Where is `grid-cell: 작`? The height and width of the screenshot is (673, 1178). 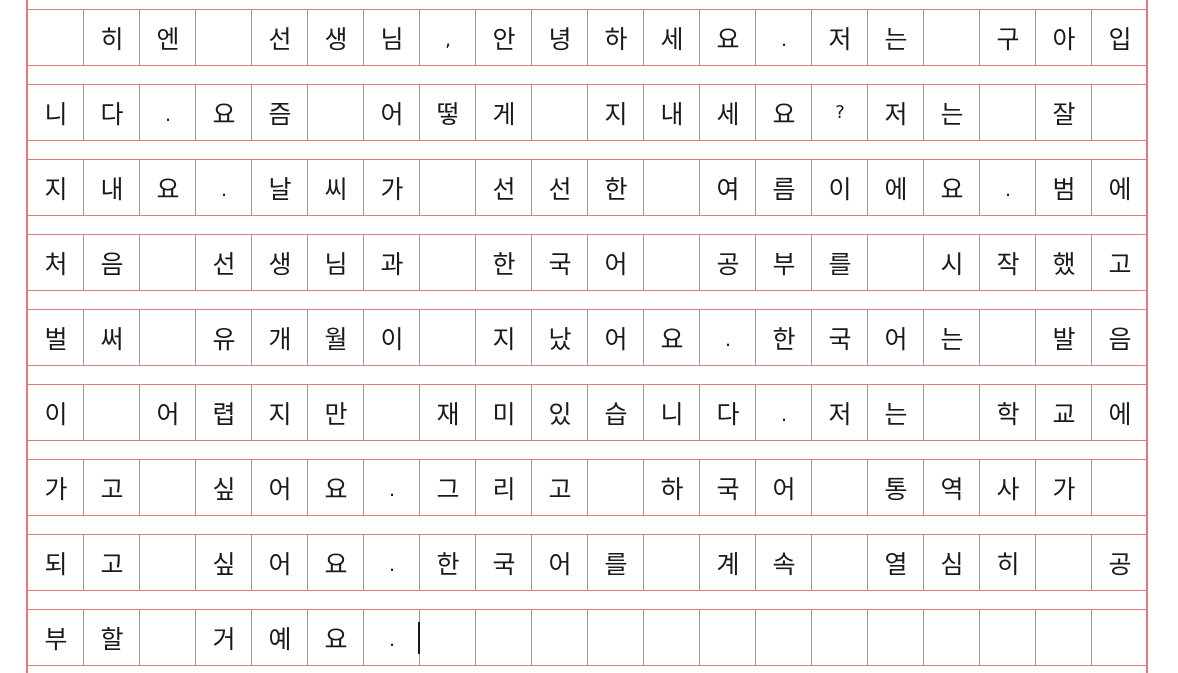 grid-cell: 작 is located at coordinates (1008, 264).